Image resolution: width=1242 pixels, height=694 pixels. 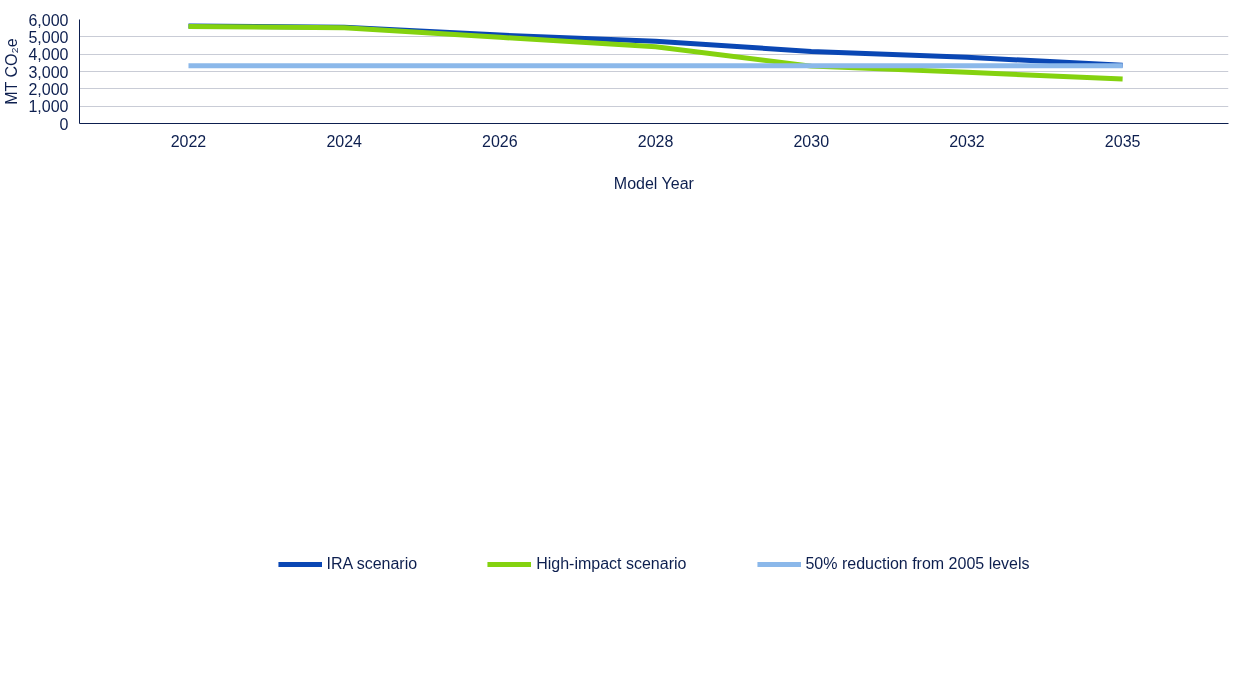 What do you see at coordinates (917, 564) in the screenshot?
I see `legend-label: 50% reduction from 2005 levels` at bounding box center [917, 564].